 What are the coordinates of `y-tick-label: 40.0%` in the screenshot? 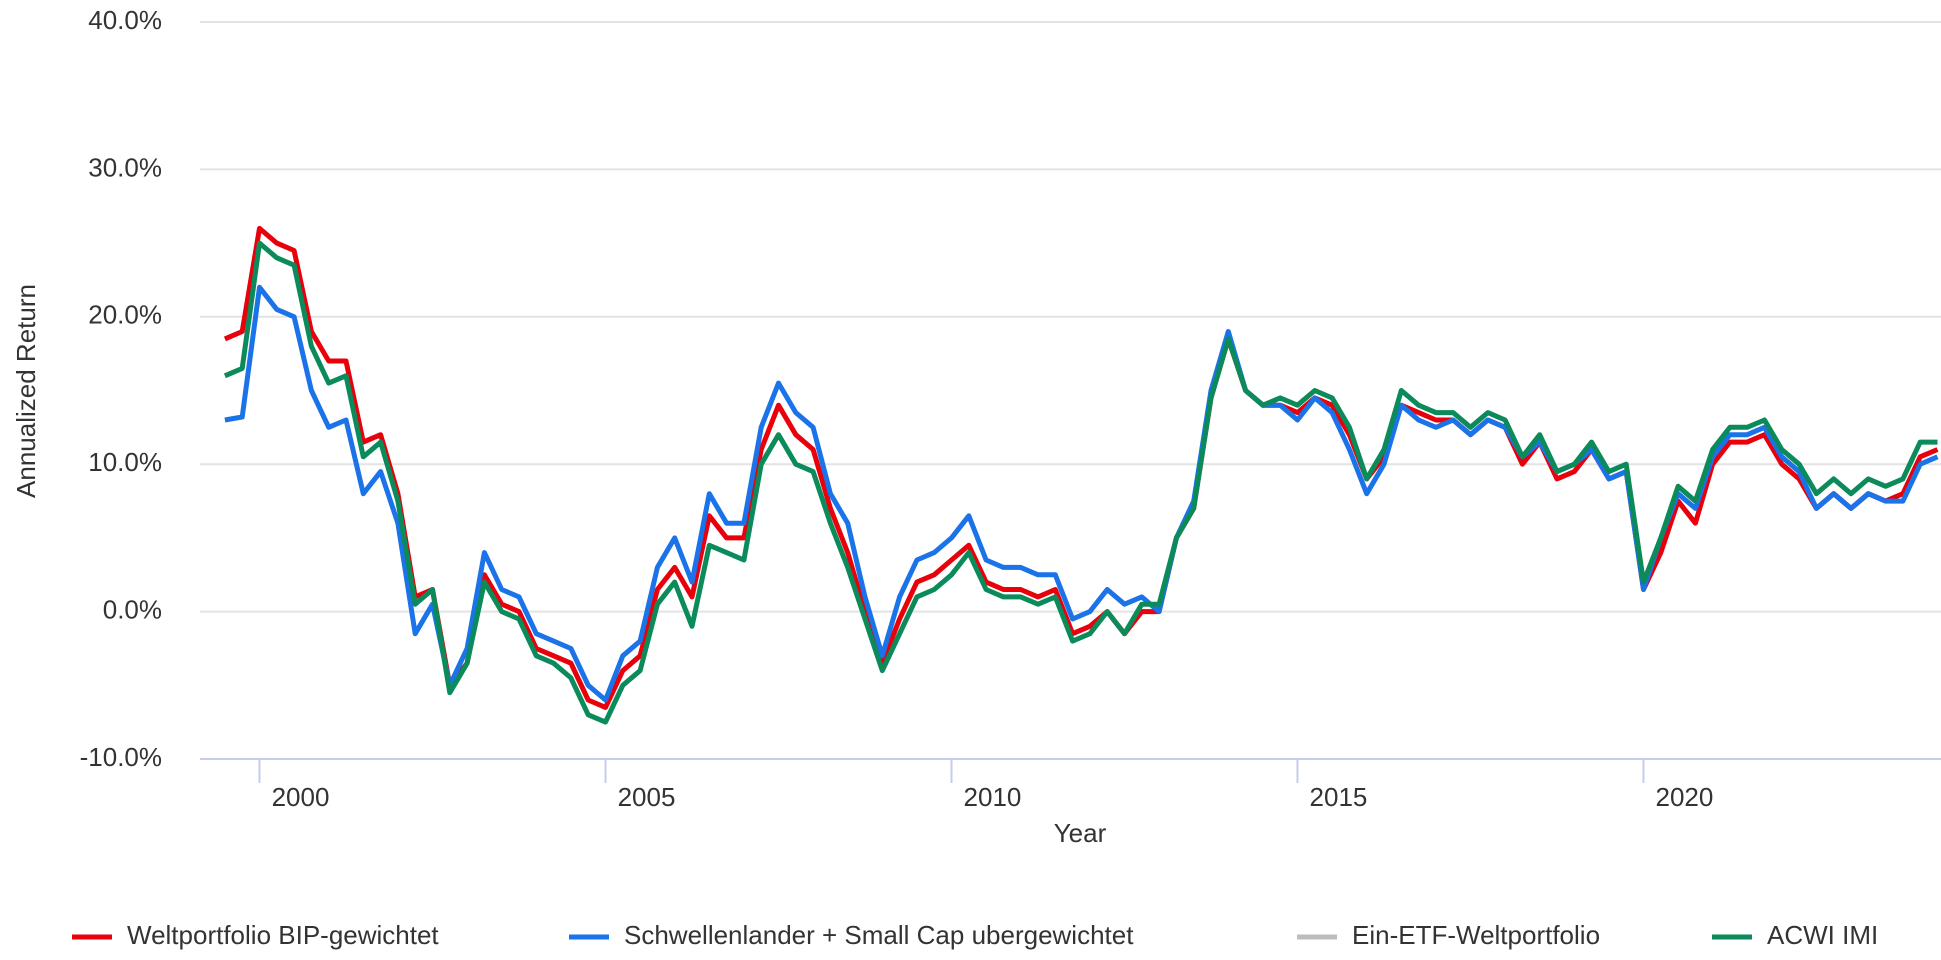 It's located at (125, 20).